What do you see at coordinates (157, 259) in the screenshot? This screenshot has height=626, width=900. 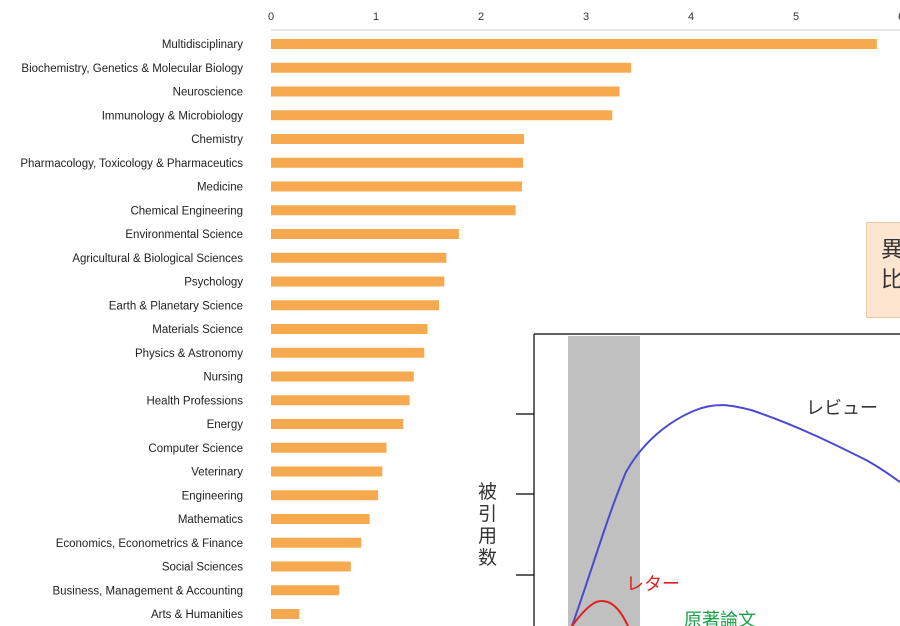 I see `category-label: Agricultural & Biological Sciences` at bounding box center [157, 259].